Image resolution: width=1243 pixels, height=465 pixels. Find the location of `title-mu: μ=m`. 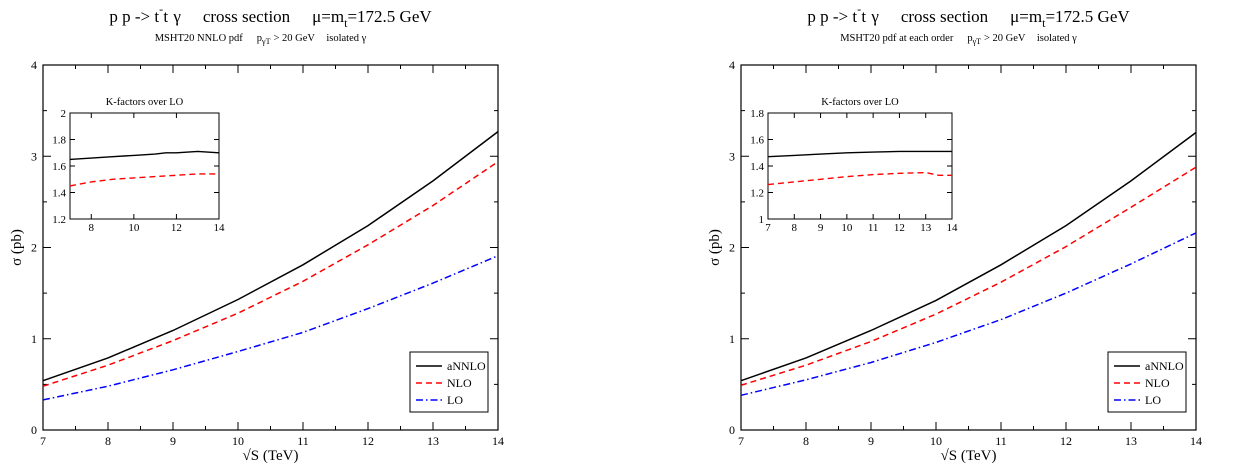

title-mu: μ=m is located at coordinates (328, 16).